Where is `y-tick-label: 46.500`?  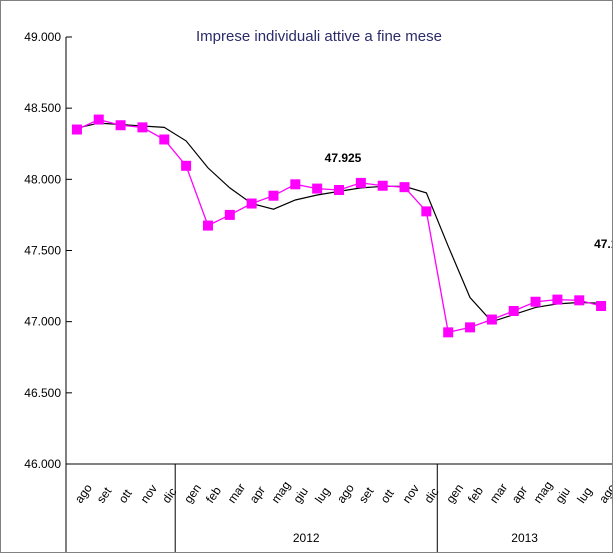
y-tick-label: 46.500 is located at coordinates (42, 393).